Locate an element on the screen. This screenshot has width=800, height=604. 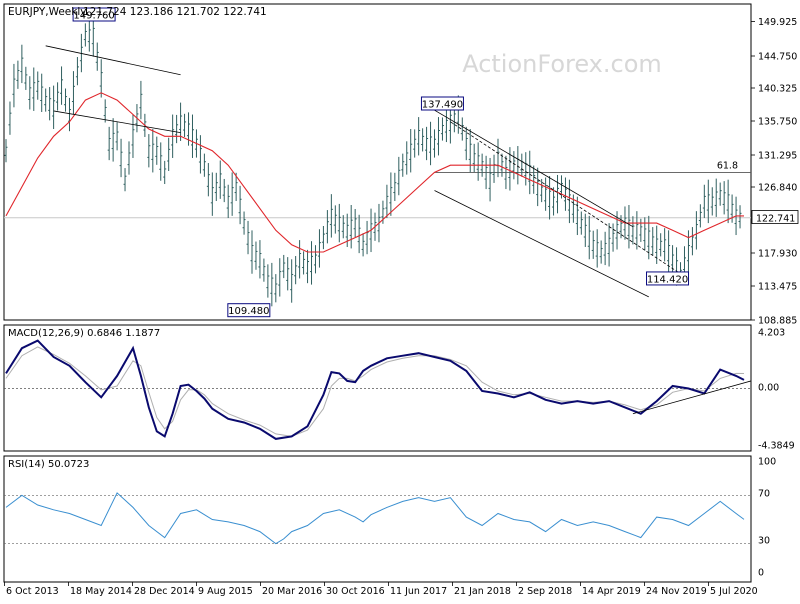
rsi-line is located at coordinates (375, 518).